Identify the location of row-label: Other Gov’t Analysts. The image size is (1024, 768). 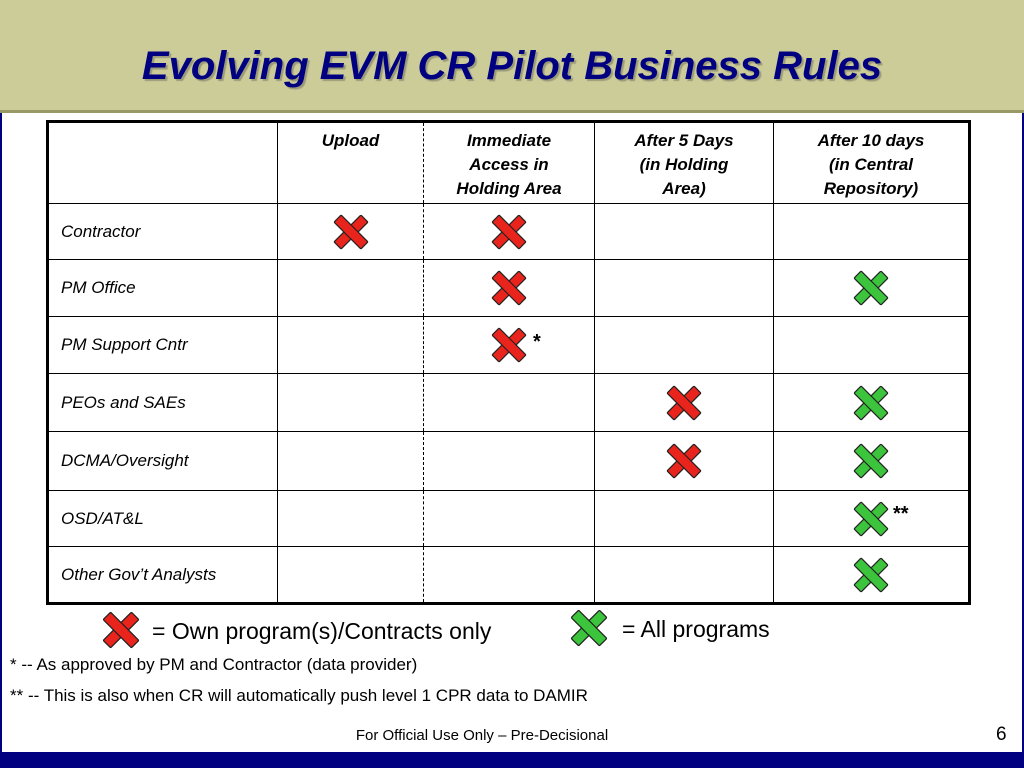
(162, 575).